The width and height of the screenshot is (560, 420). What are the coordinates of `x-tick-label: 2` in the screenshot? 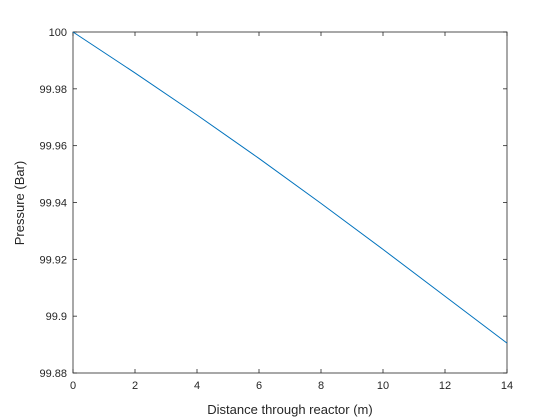 It's located at (135, 386).